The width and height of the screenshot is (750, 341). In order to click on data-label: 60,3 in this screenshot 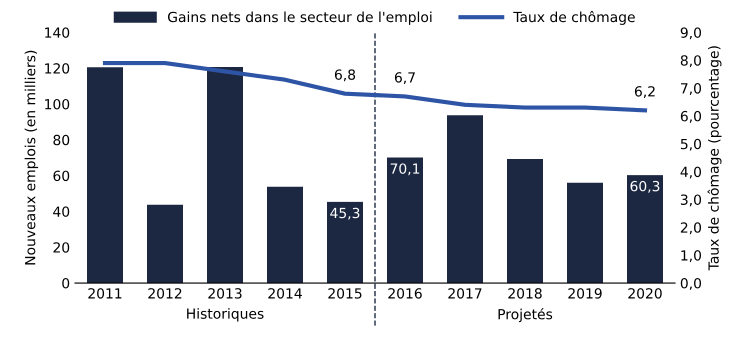, I will do `click(645, 186)`.